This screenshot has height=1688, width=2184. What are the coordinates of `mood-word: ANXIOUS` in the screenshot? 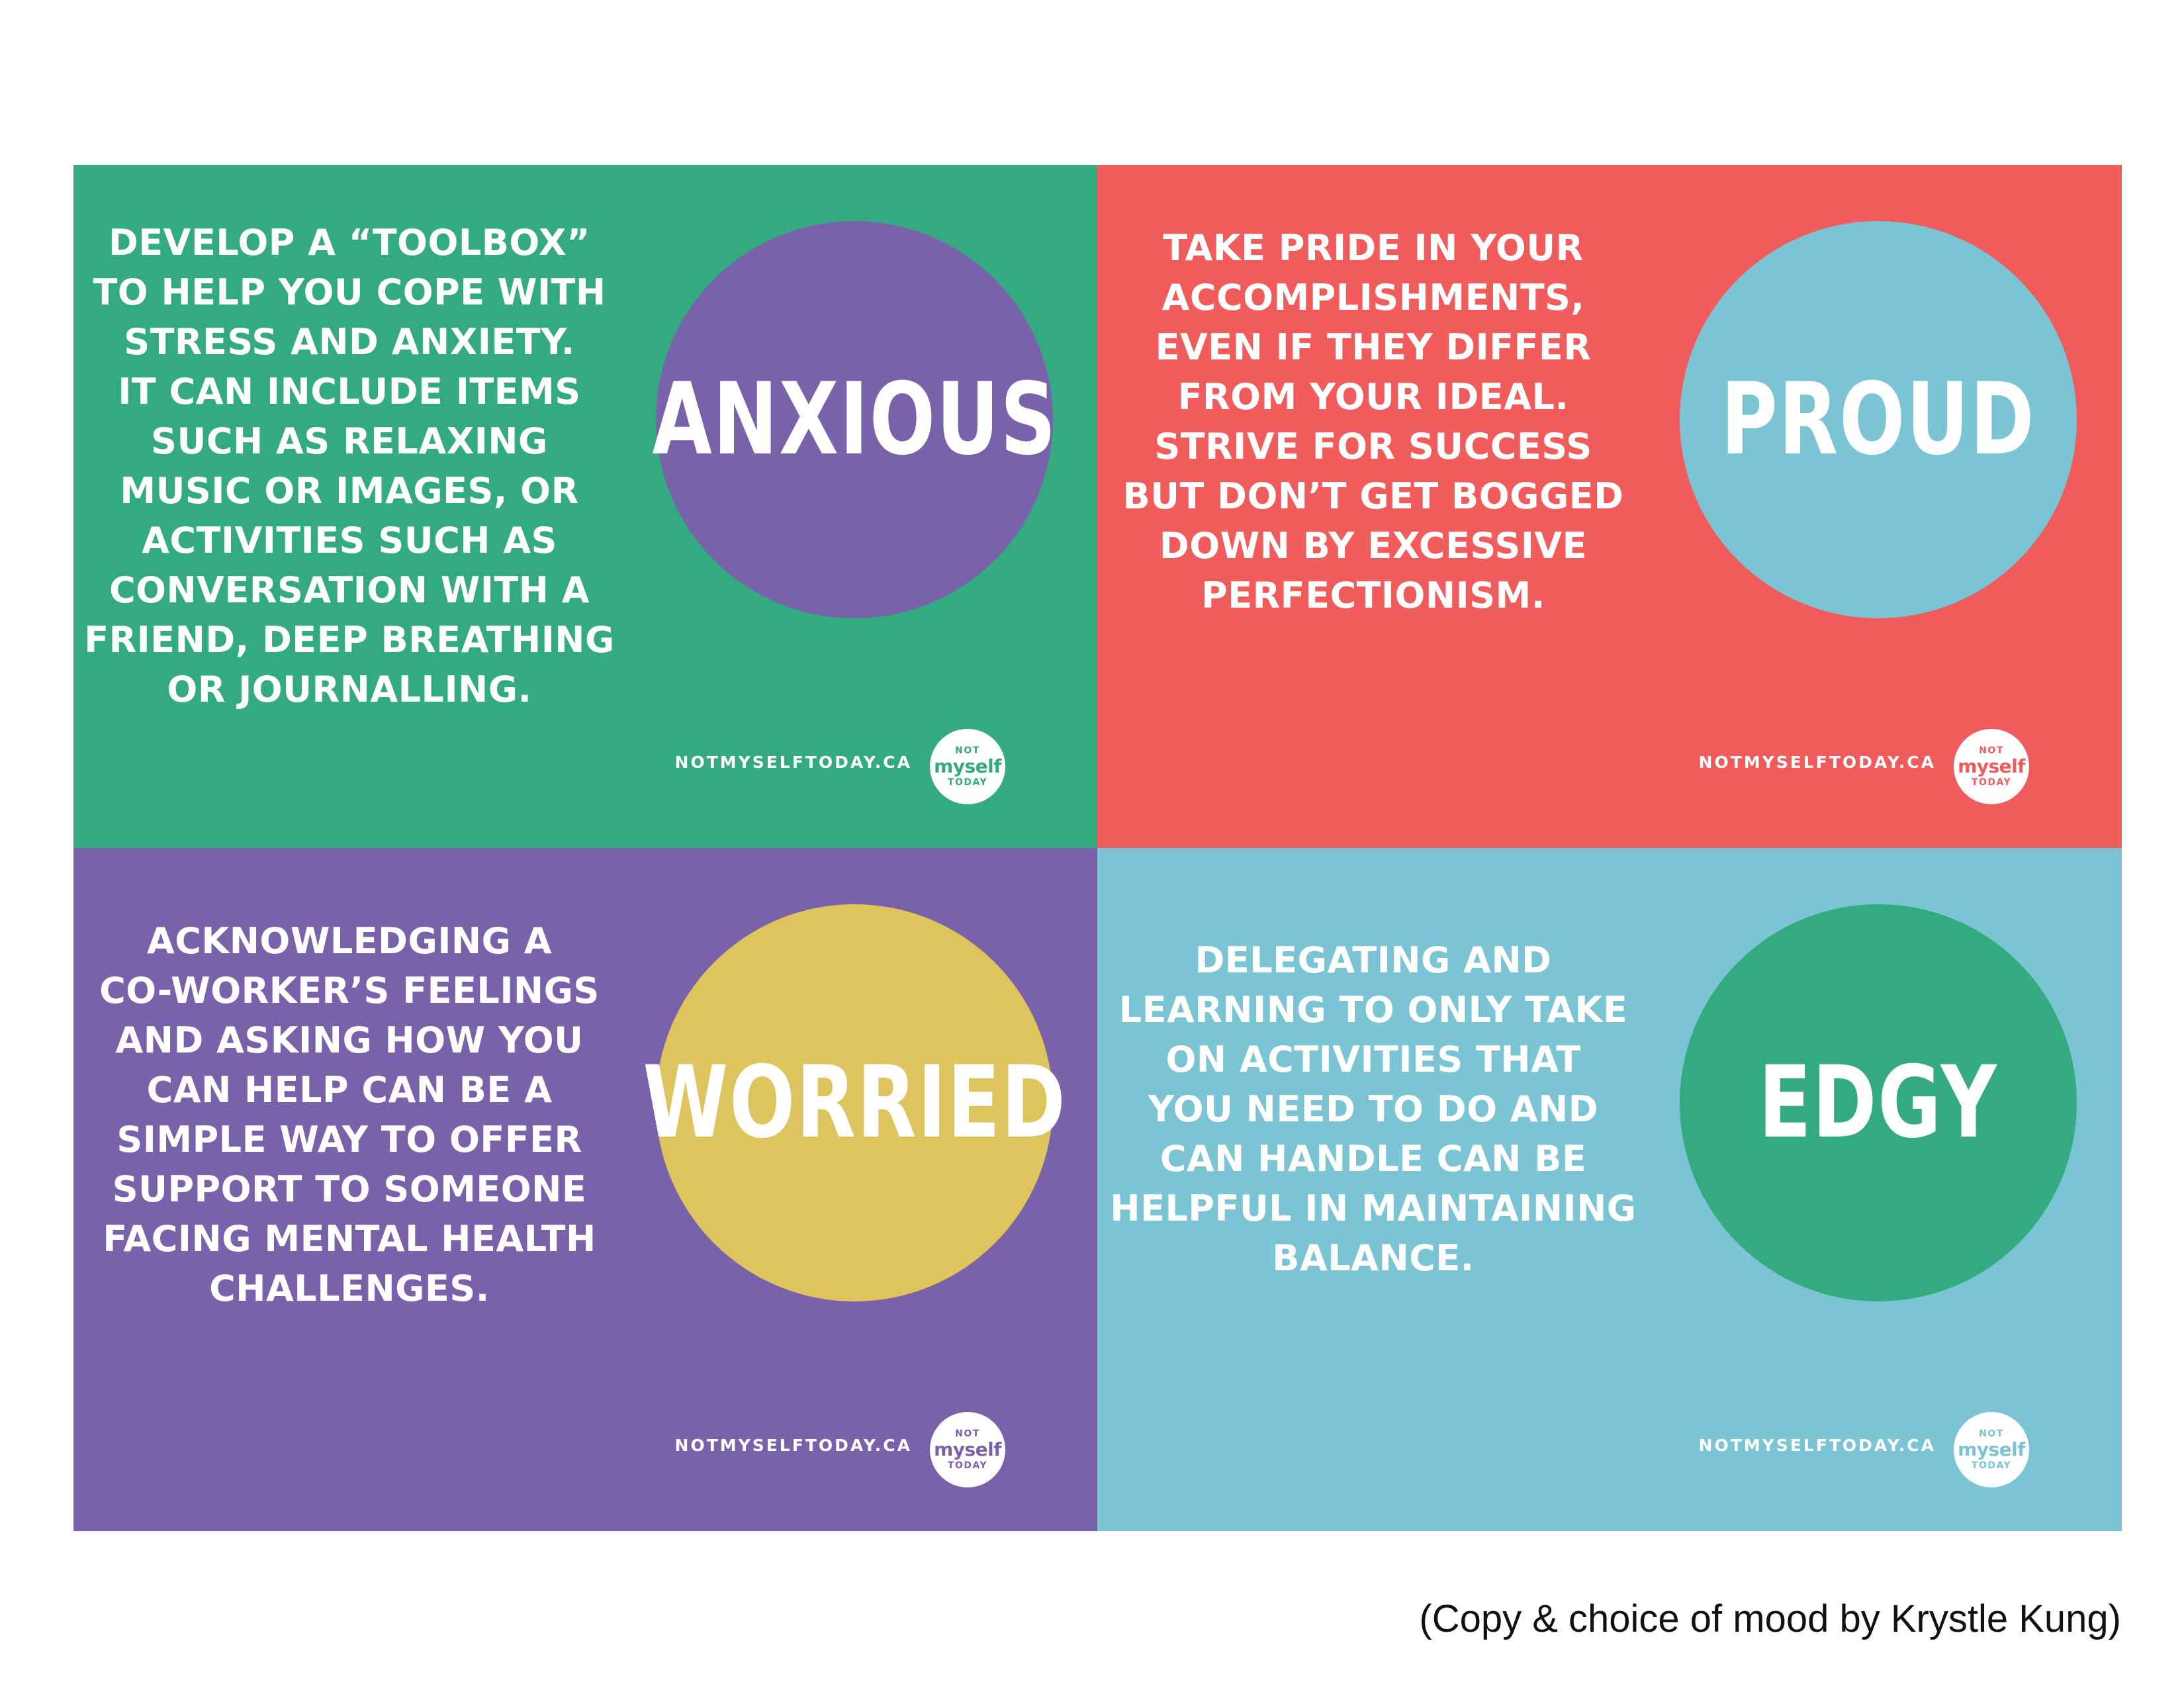 It's located at (855, 419).